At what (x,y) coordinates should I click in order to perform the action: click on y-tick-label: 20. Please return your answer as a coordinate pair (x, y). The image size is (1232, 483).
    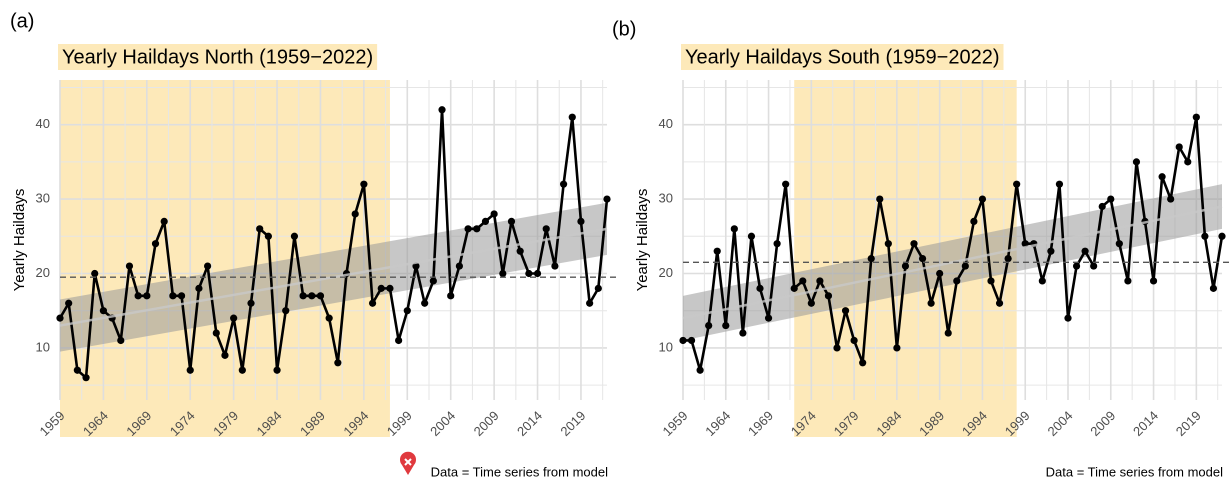
    Looking at the image, I should click on (666, 272).